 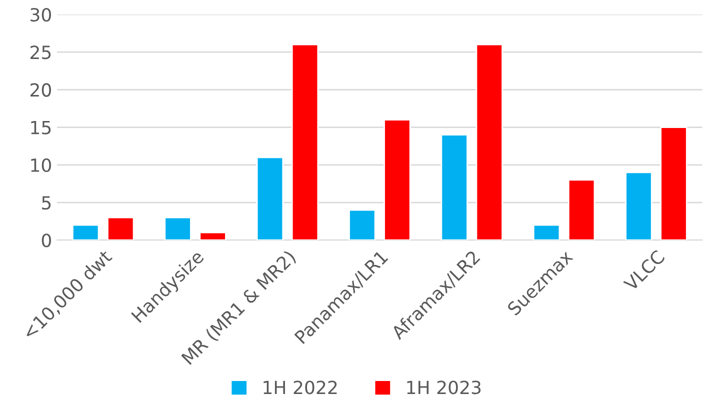 What do you see at coordinates (46, 203) in the screenshot?
I see `y-tick-label: 5` at bounding box center [46, 203].